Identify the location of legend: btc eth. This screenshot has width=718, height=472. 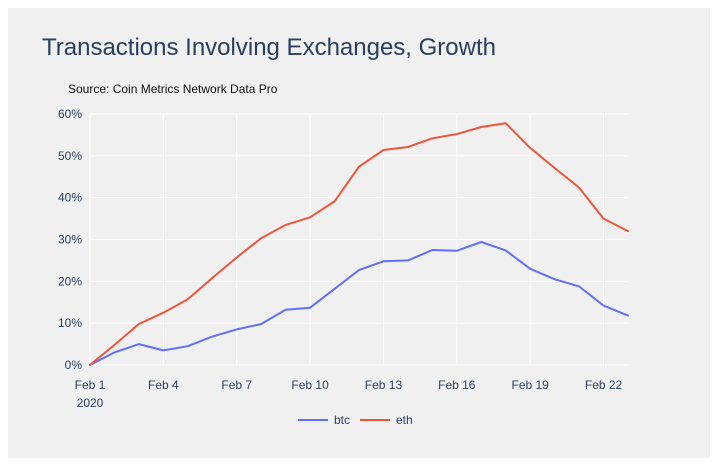
(355, 420).